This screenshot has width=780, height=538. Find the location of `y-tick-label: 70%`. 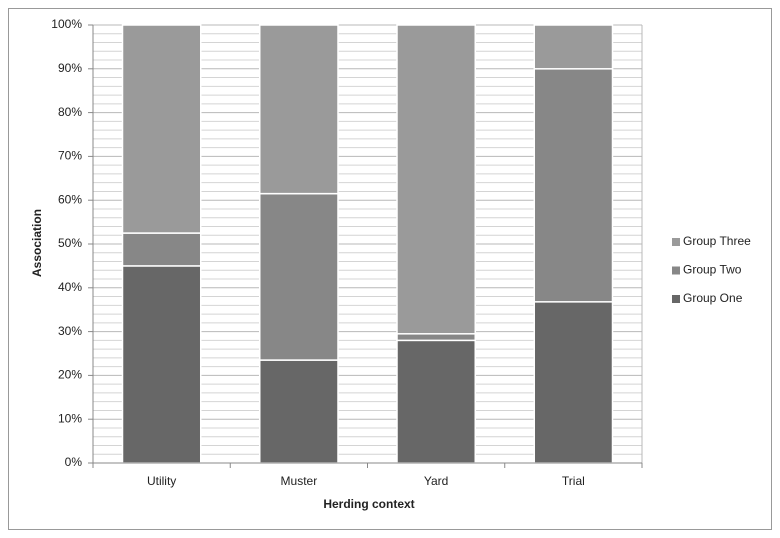

y-tick-label: 70% is located at coordinates (70, 156).